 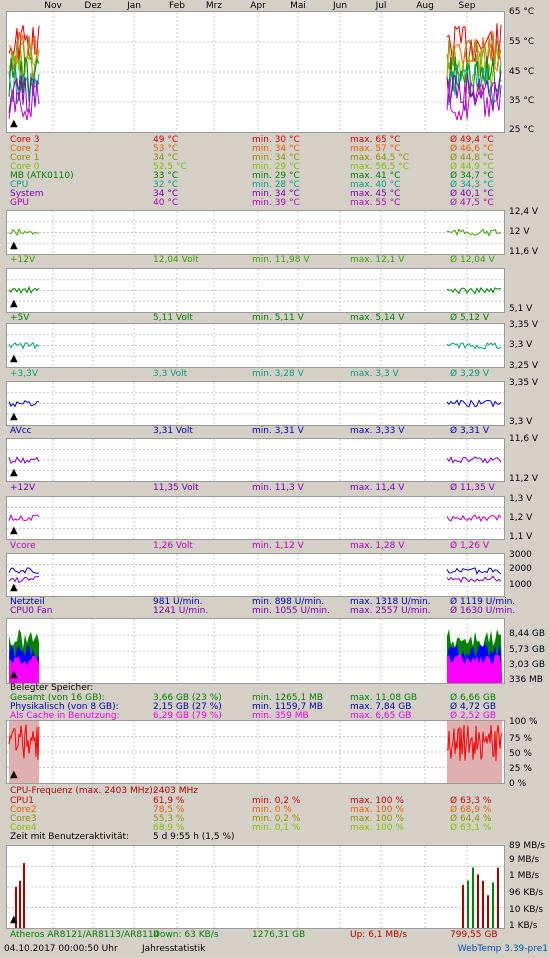 What do you see at coordinates (270, 185) in the screenshot?
I see `legend-row: CPU 32 °C min. 28 °C max. 40 °C Ø 34,3 °C` at bounding box center [270, 185].